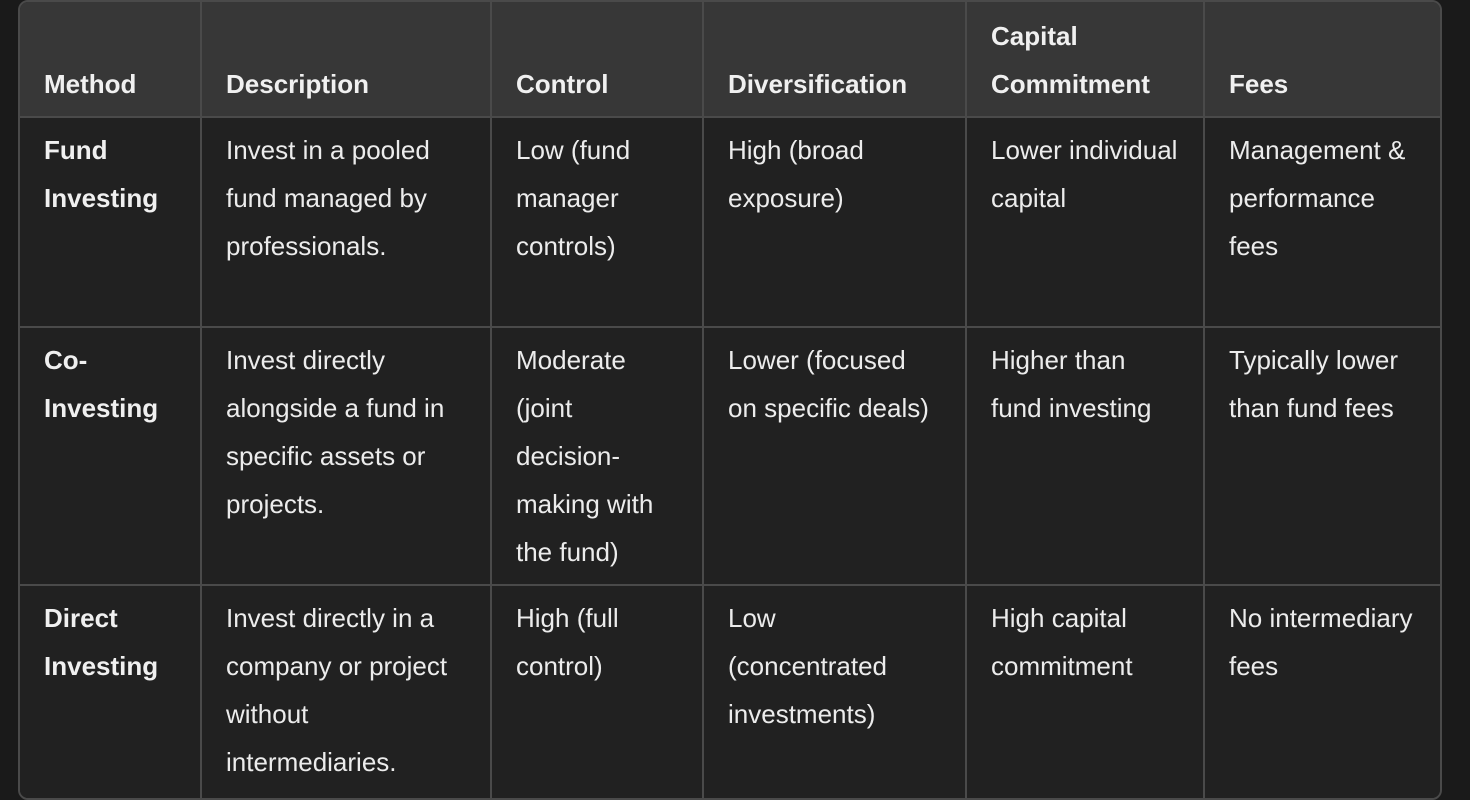  What do you see at coordinates (111, 691) in the screenshot?
I see `method-cell: Direct Investing` at bounding box center [111, 691].